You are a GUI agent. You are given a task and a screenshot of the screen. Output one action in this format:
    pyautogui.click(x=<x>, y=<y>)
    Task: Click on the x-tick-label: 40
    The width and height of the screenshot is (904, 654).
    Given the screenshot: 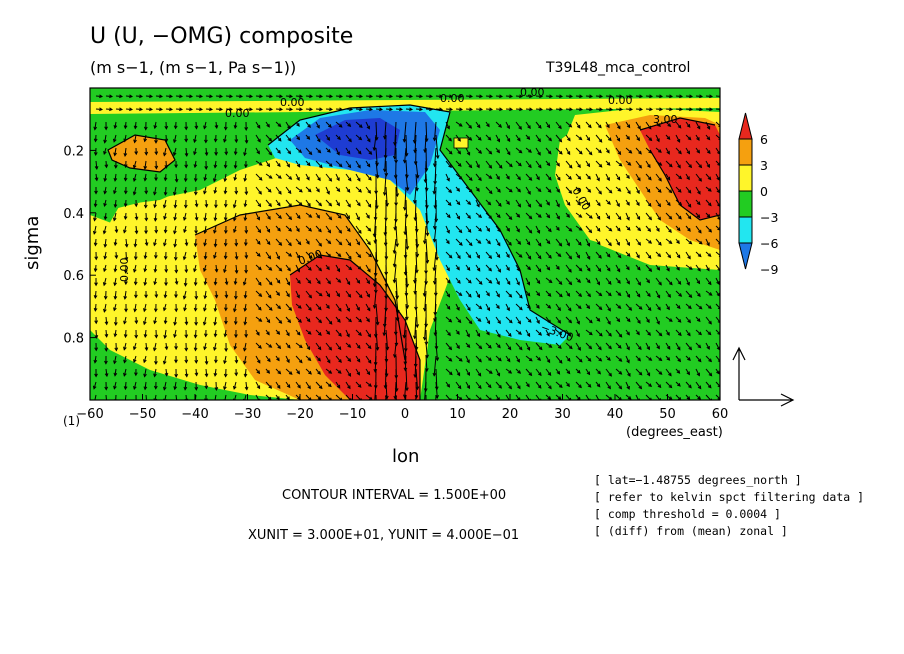 What is the action you would take?
    pyautogui.click(x=615, y=414)
    